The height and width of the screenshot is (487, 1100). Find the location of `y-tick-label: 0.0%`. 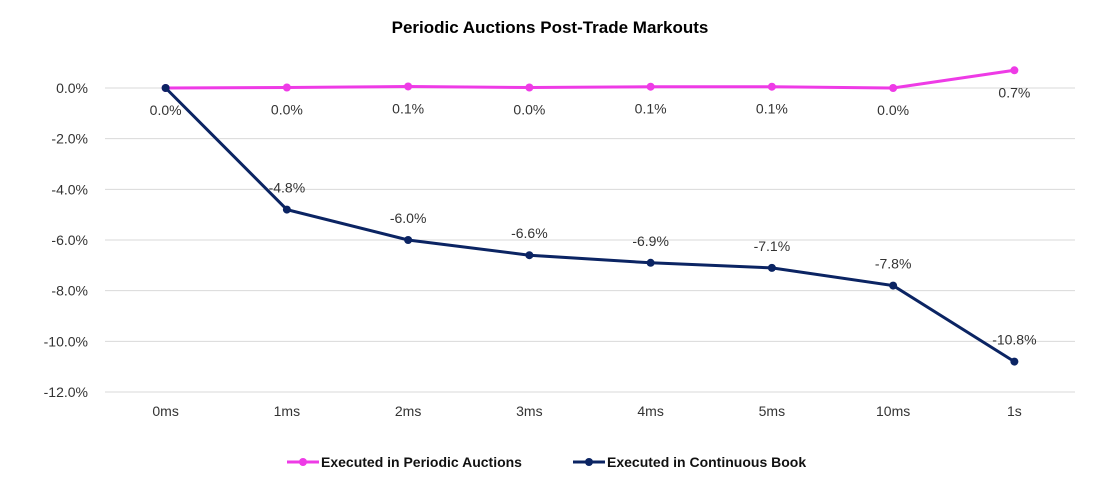

y-tick-label: 0.0% is located at coordinates (72, 88).